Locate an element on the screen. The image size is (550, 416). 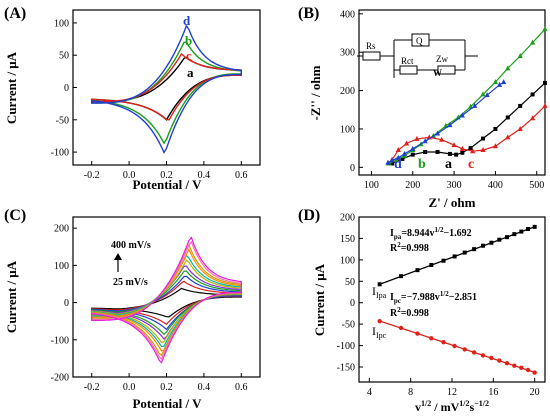
series-label-ipa-text: Ipa is located at coordinates (381, 295).